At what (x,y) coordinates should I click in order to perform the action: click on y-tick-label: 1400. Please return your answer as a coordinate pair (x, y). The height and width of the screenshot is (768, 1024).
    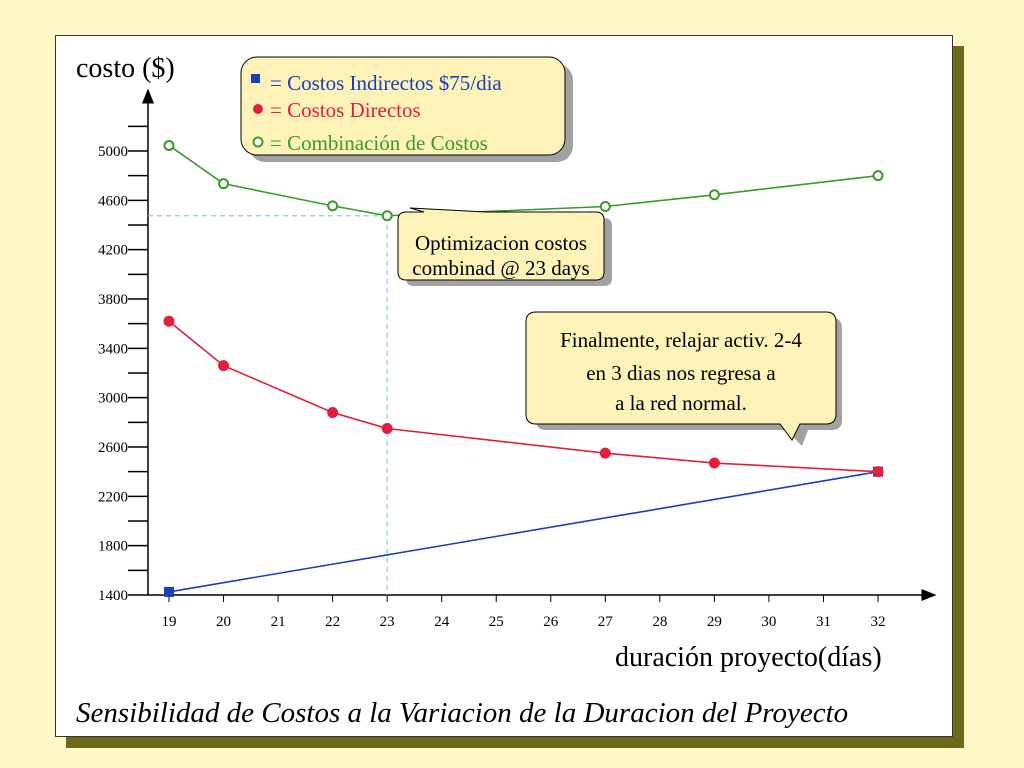
    Looking at the image, I should click on (113, 596).